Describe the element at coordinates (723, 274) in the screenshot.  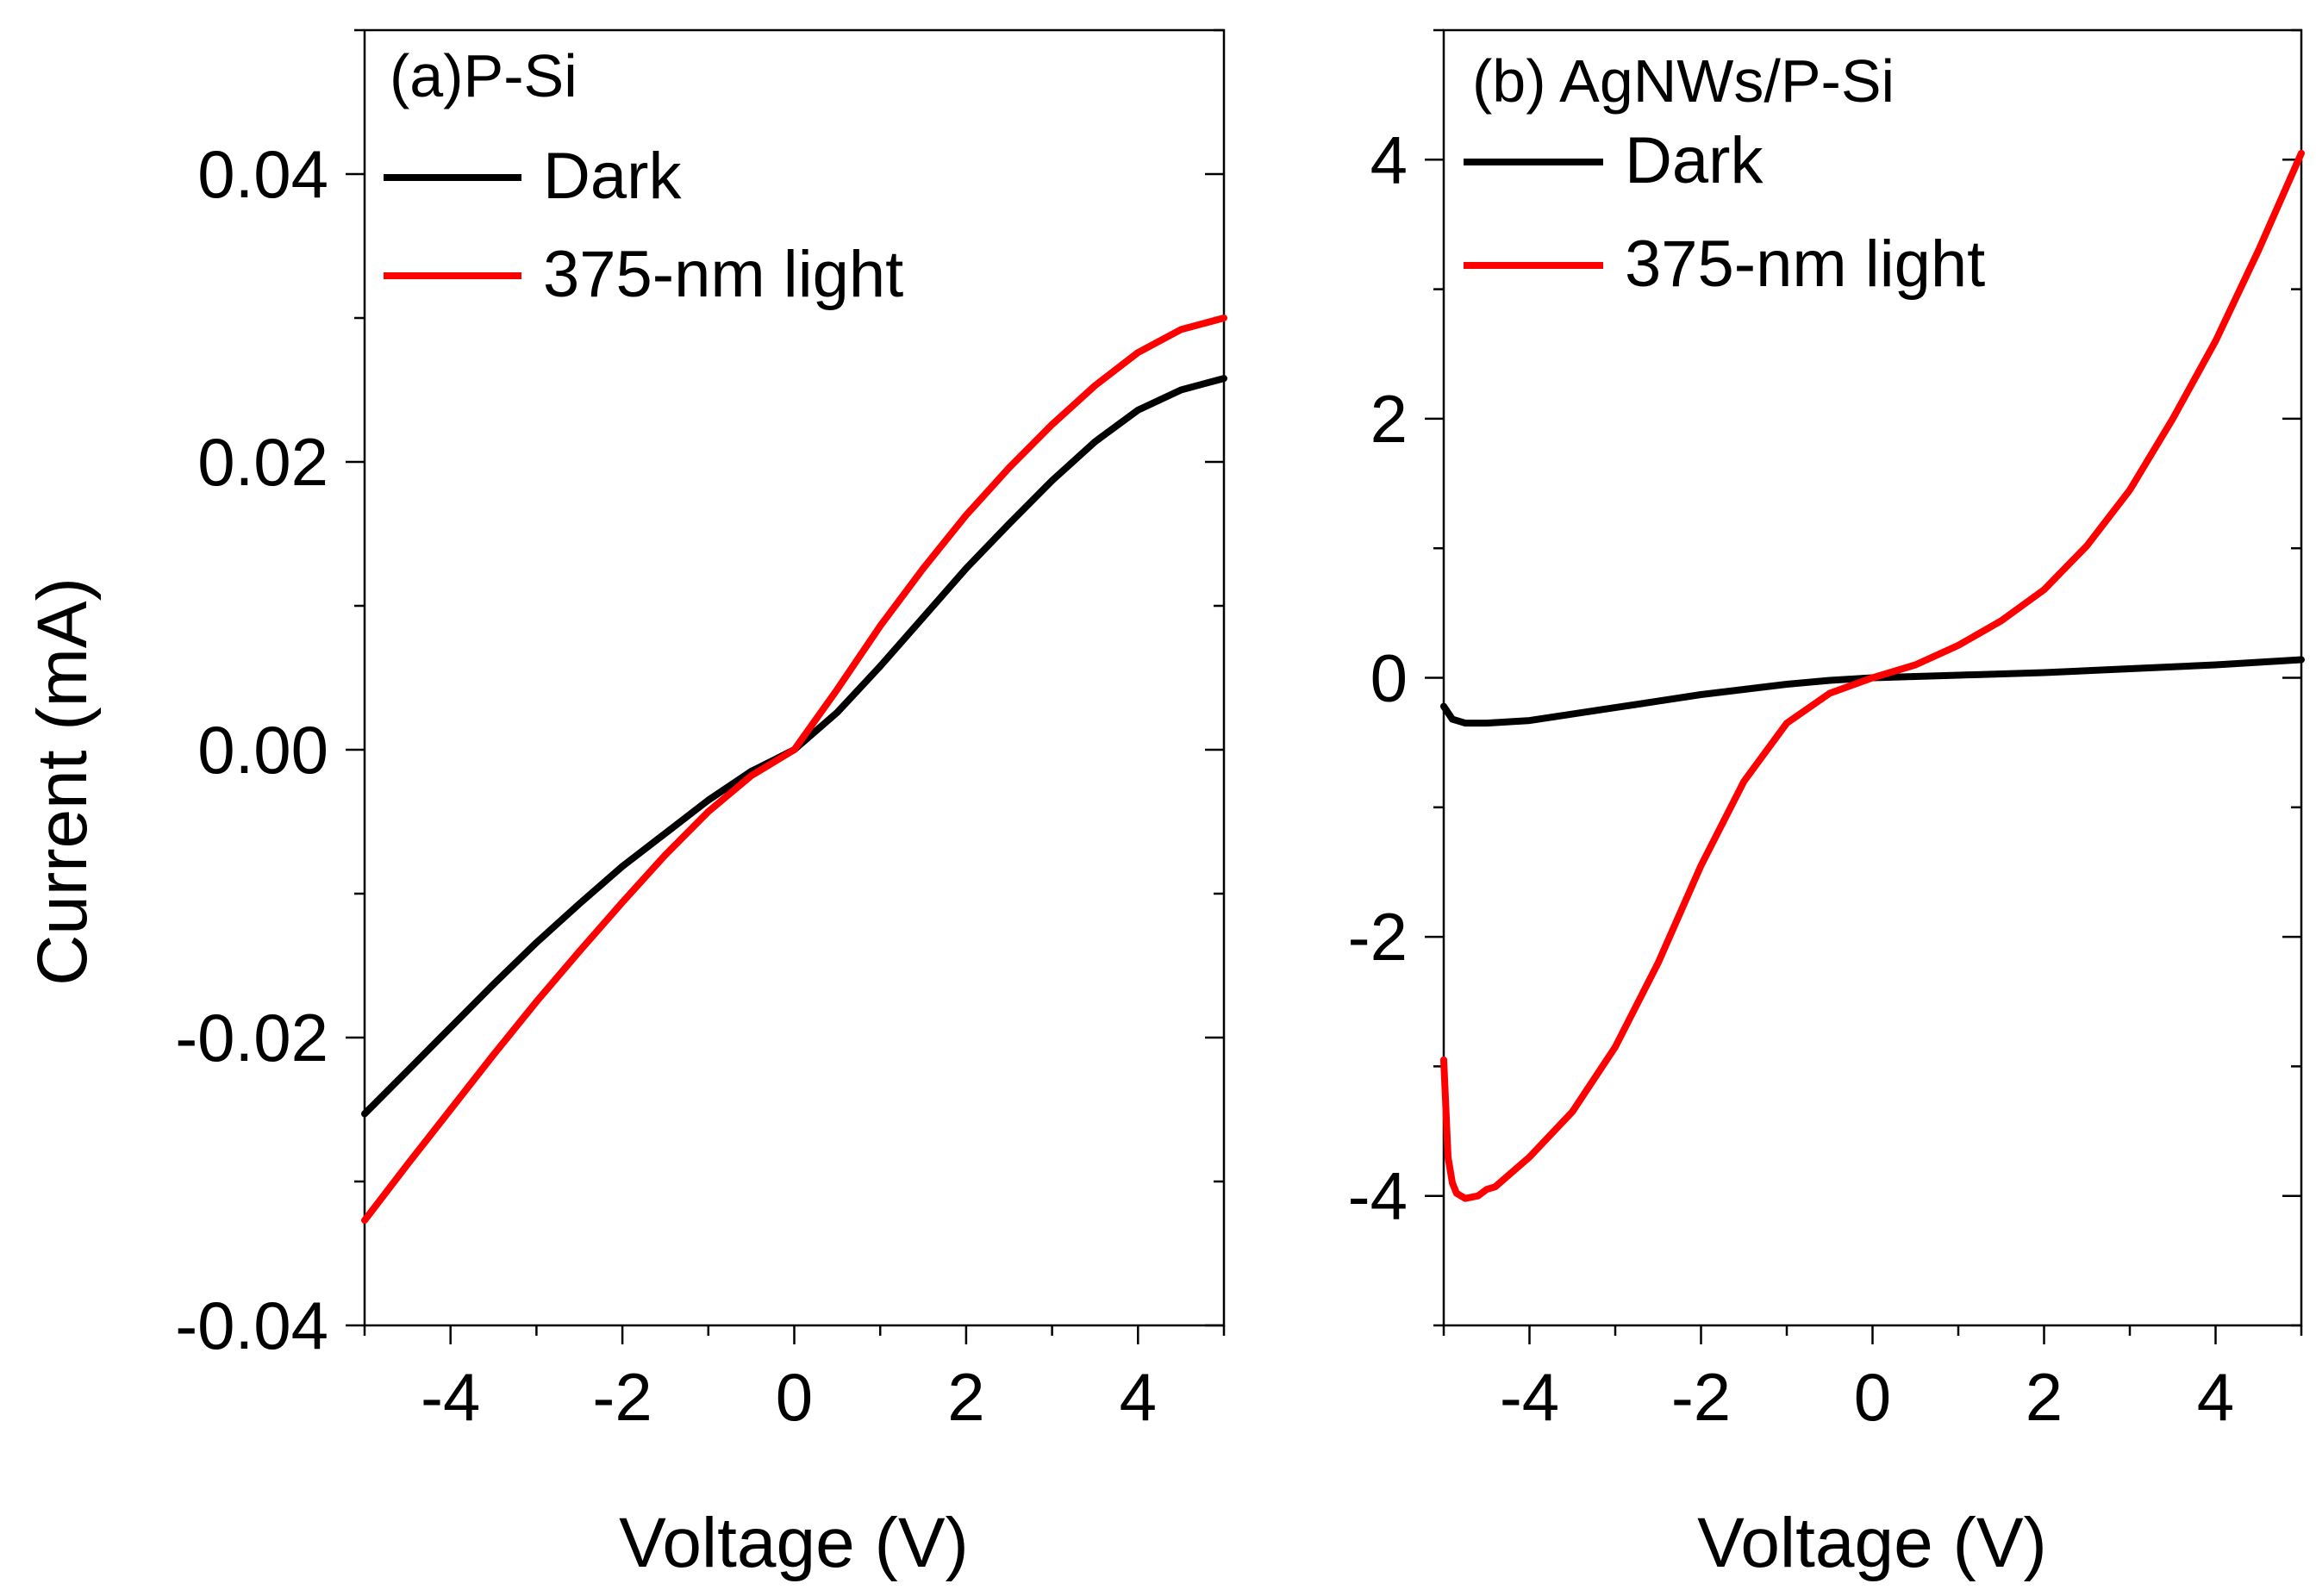
I see `panel-a-legend-light-label: 375-nm light` at that location.